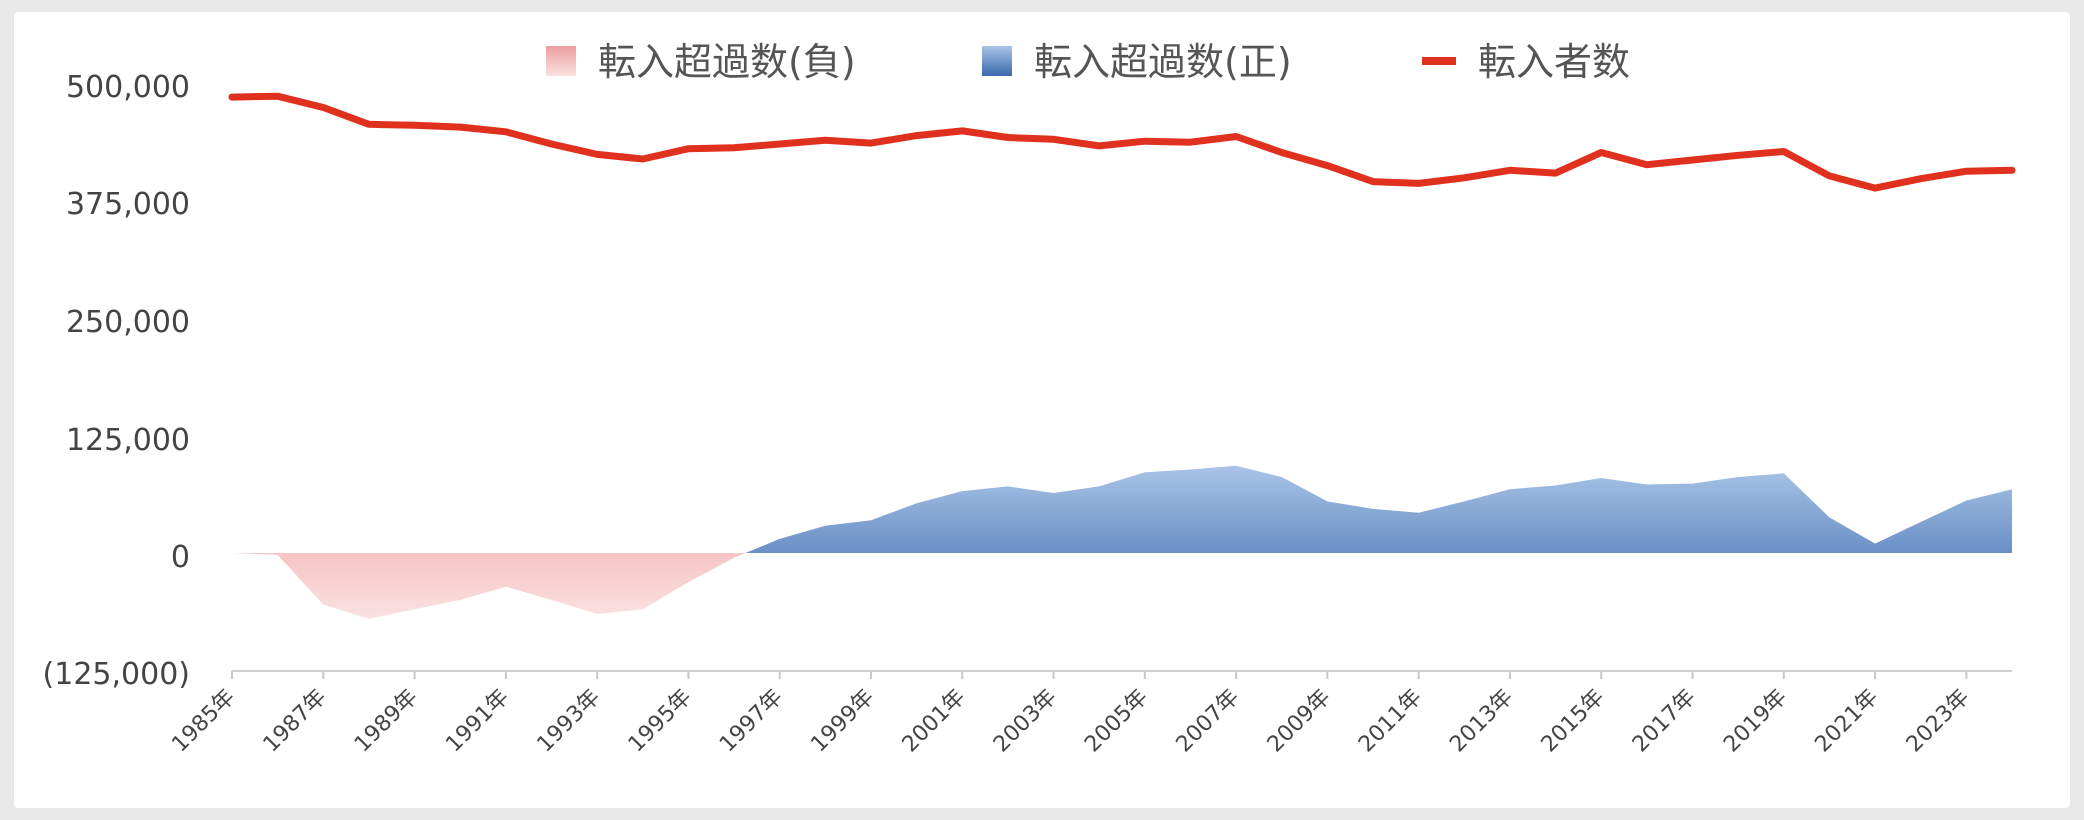 This screenshot has width=2084, height=820. I want to click on x-tick-label: 2013年, so click(1481, 721).